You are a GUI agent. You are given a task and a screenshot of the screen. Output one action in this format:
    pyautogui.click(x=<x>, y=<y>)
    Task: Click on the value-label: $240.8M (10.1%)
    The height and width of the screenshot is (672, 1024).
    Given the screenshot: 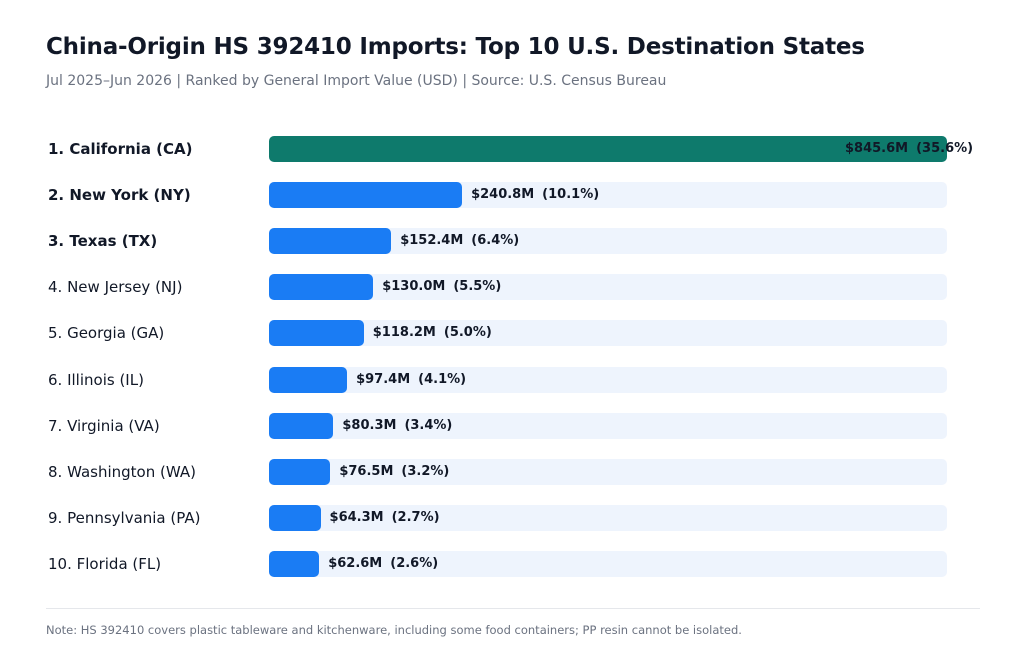 What is the action you would take?
    pyautogui.click(x=535, y=195)
    